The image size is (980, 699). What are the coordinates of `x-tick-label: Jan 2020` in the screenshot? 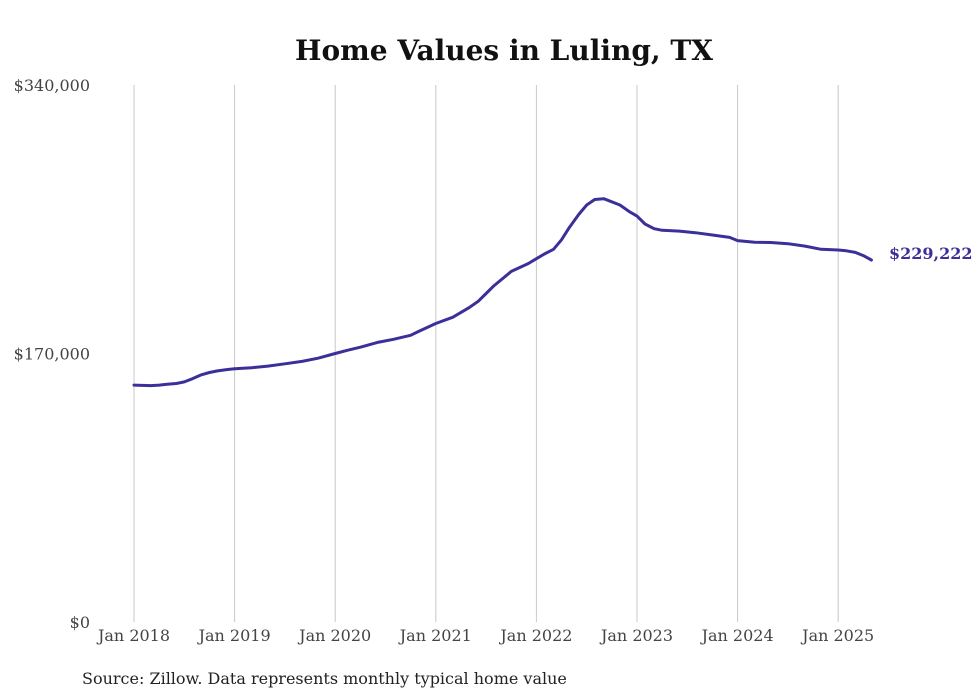 It's located at (334, 635).